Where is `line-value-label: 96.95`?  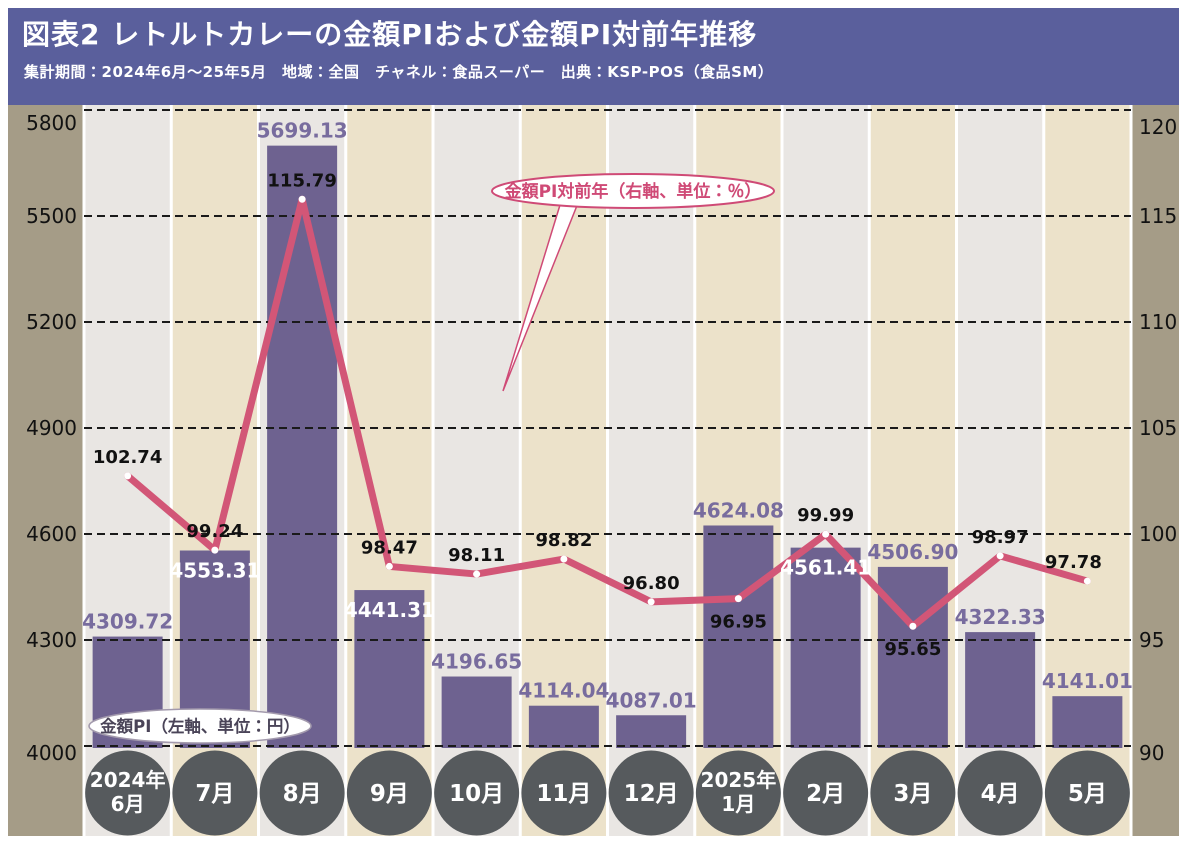
line-value-label: 96.95 is located at coordinates (738, 622).